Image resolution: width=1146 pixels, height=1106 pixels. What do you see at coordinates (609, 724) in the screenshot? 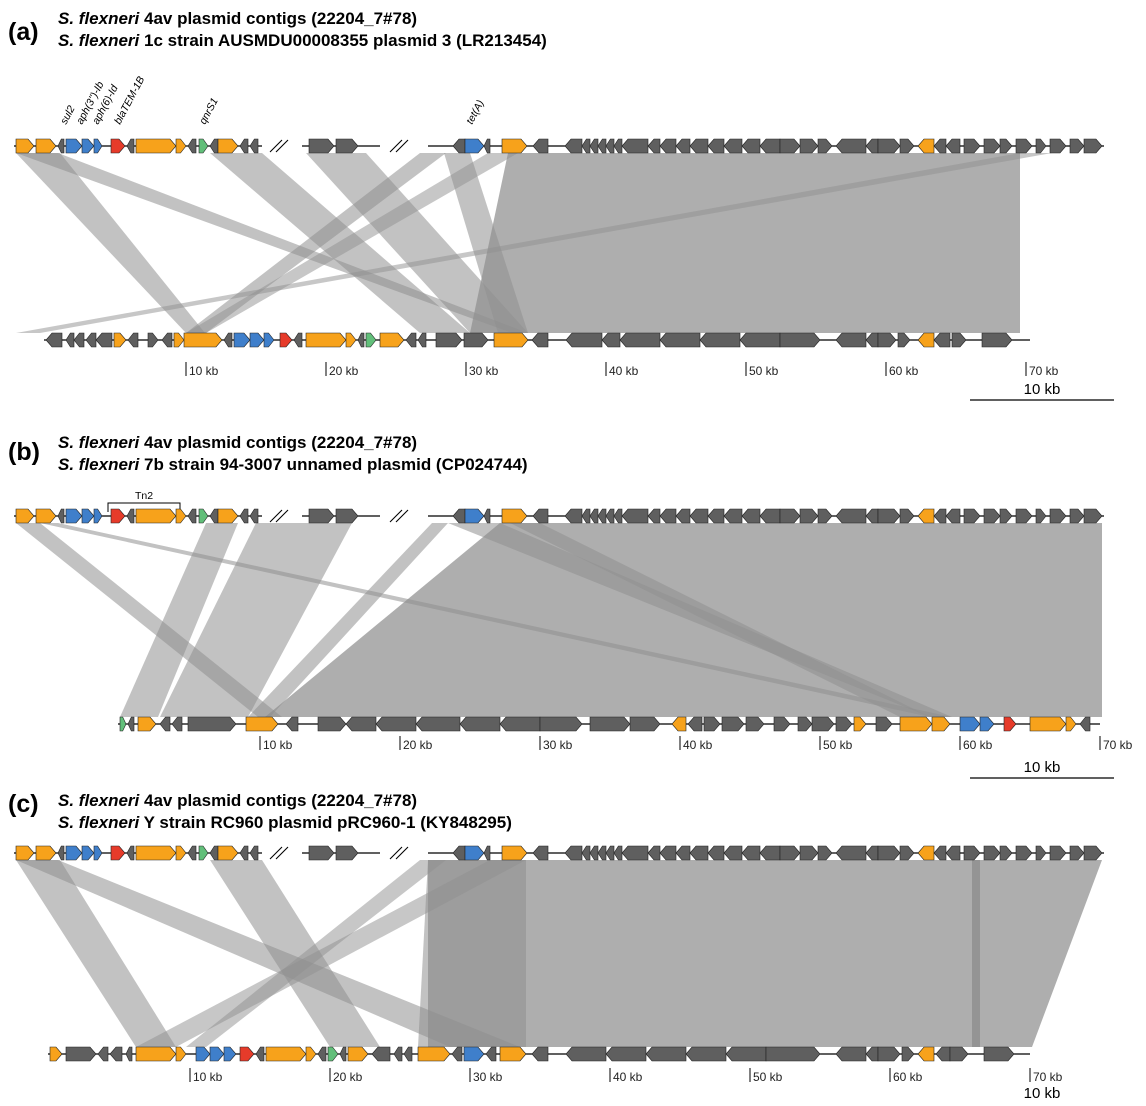
I see `panel-b-reference-track` at bounding box center [609, 724].